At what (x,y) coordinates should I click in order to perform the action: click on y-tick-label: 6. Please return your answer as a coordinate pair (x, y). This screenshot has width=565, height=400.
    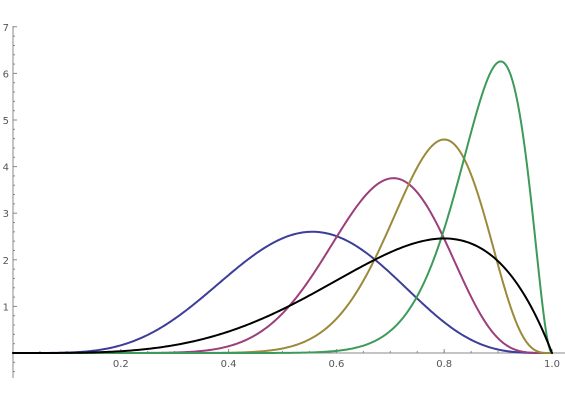
    Looking at the image, I should click on (6, 74).